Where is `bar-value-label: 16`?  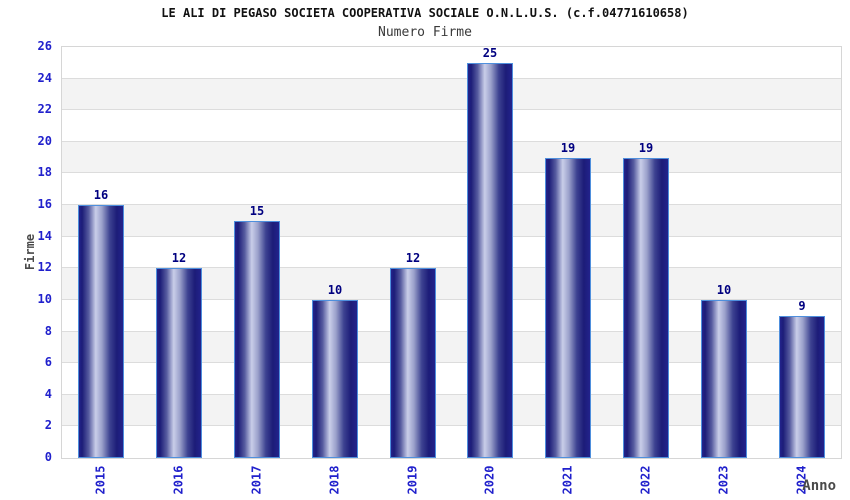 bar-value-label: 16 is located at coordinates (101, 195).